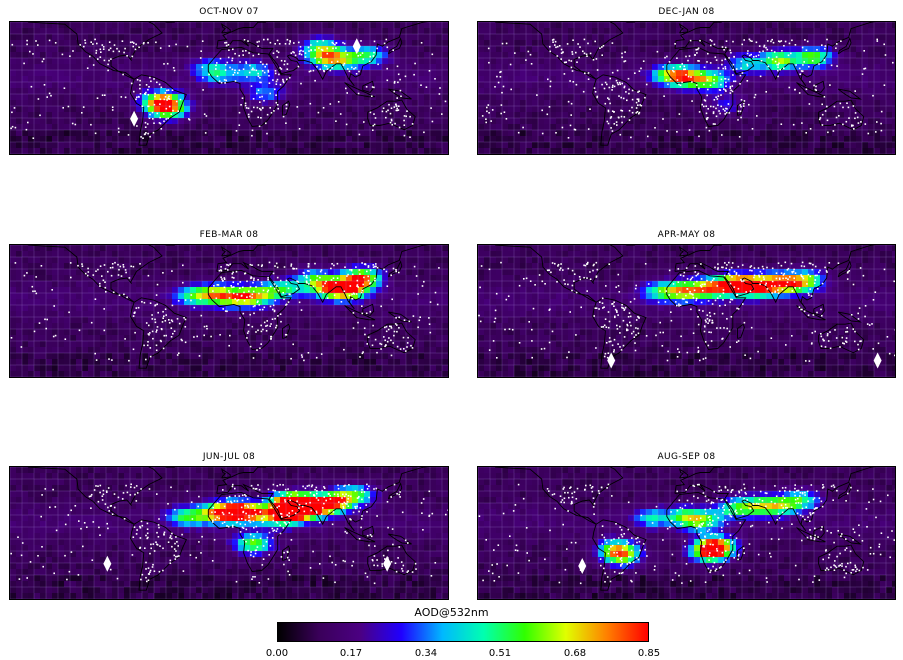 Image resolution: width=903 pixels, height=660 pixels. I want to click on panel-title: APR-MAY 08, so click(686, 235).